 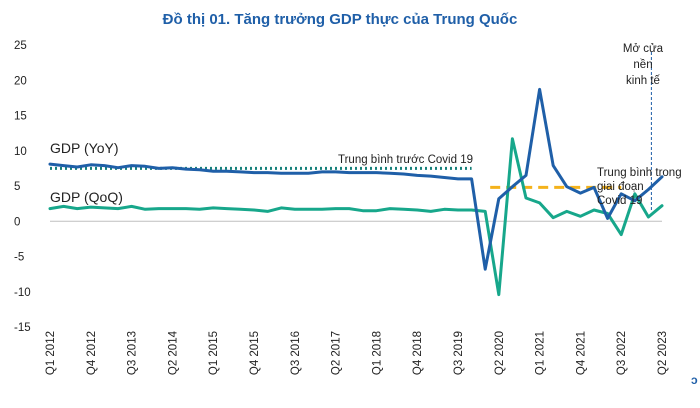 What do you see at coordinates (17, 222) in the screenshot?
I see `y-tick-label: 0` at bounding box center [17, 222].